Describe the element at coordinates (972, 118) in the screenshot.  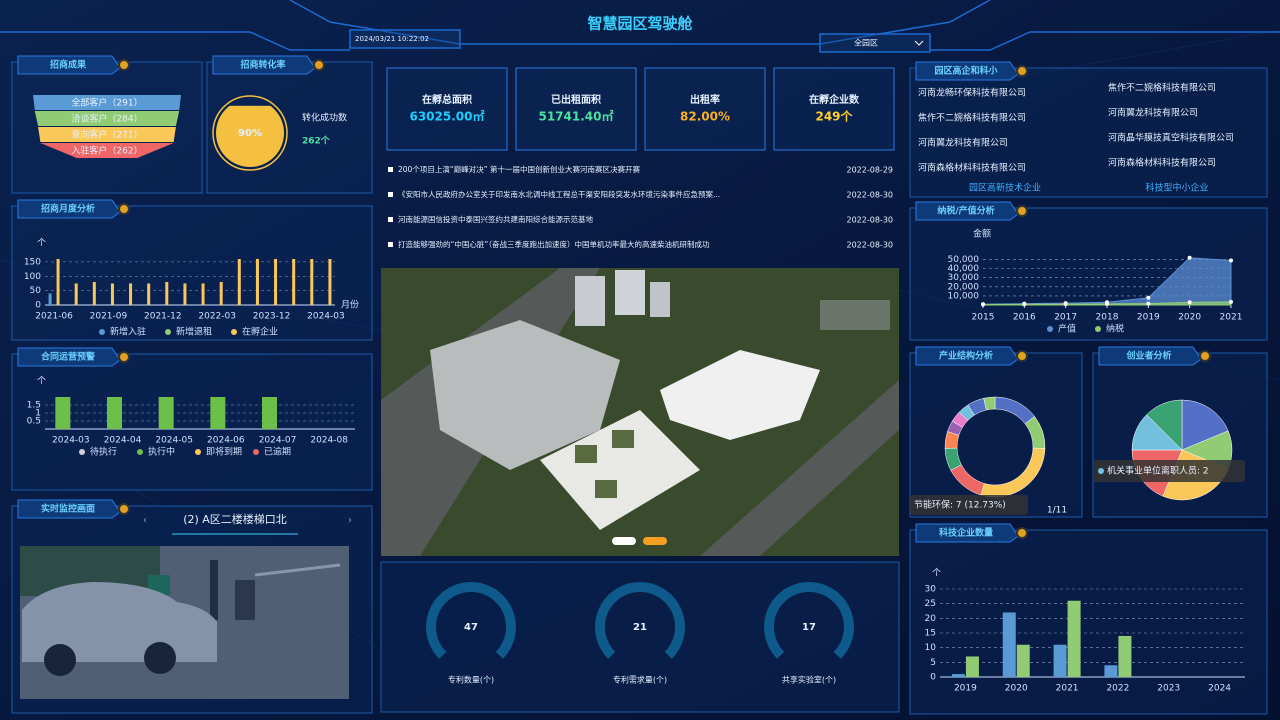
I see `company-name: 焦作不二婉格科技有限公司` at that location.